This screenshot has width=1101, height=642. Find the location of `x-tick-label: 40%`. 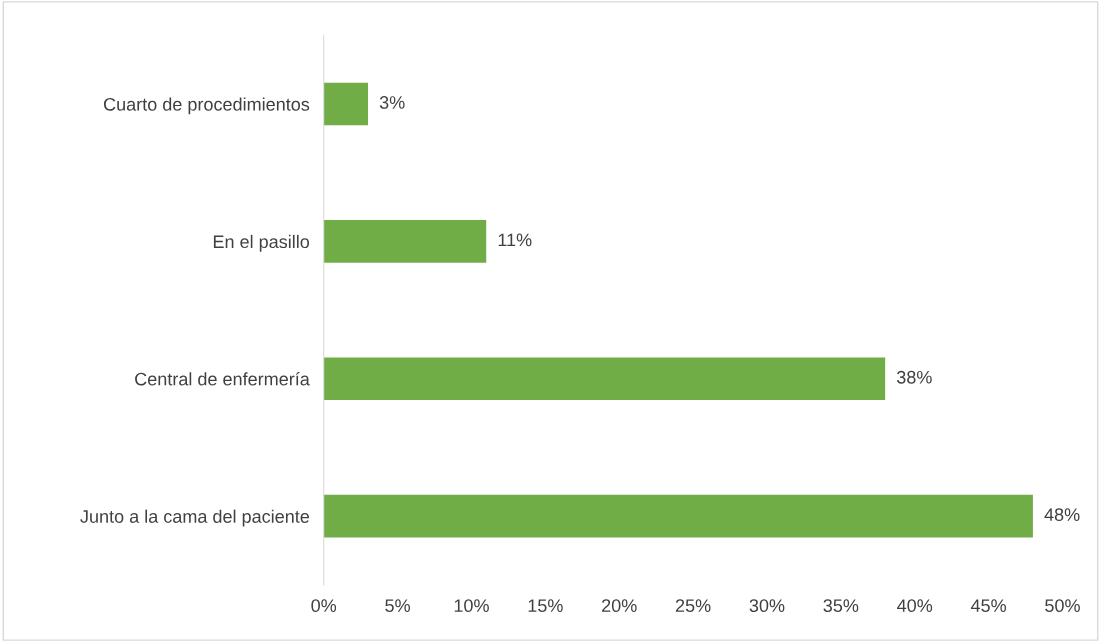

x-tick-label: 40% is located at coordinates (915, 606).